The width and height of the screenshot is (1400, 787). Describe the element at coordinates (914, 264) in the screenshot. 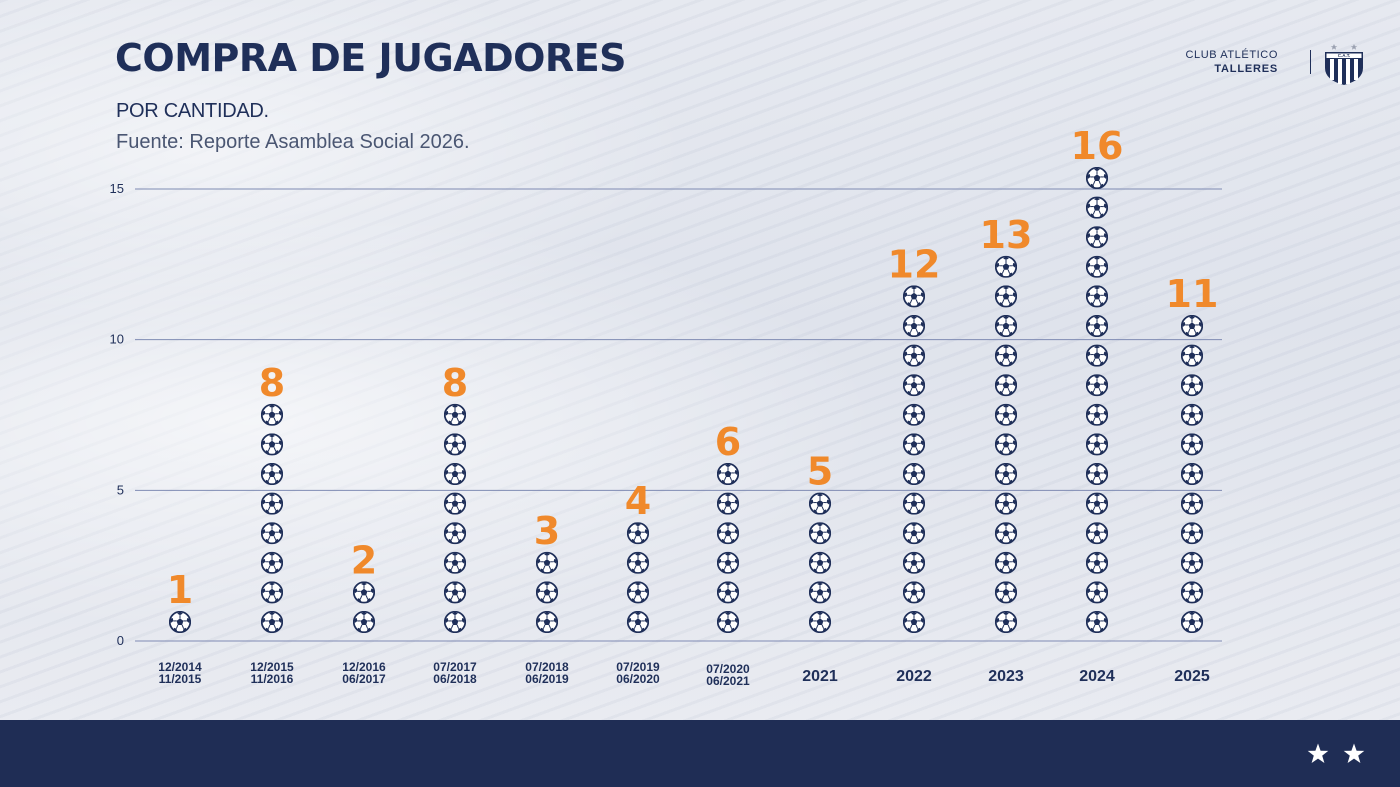

I see `value-label: 12` at that location.